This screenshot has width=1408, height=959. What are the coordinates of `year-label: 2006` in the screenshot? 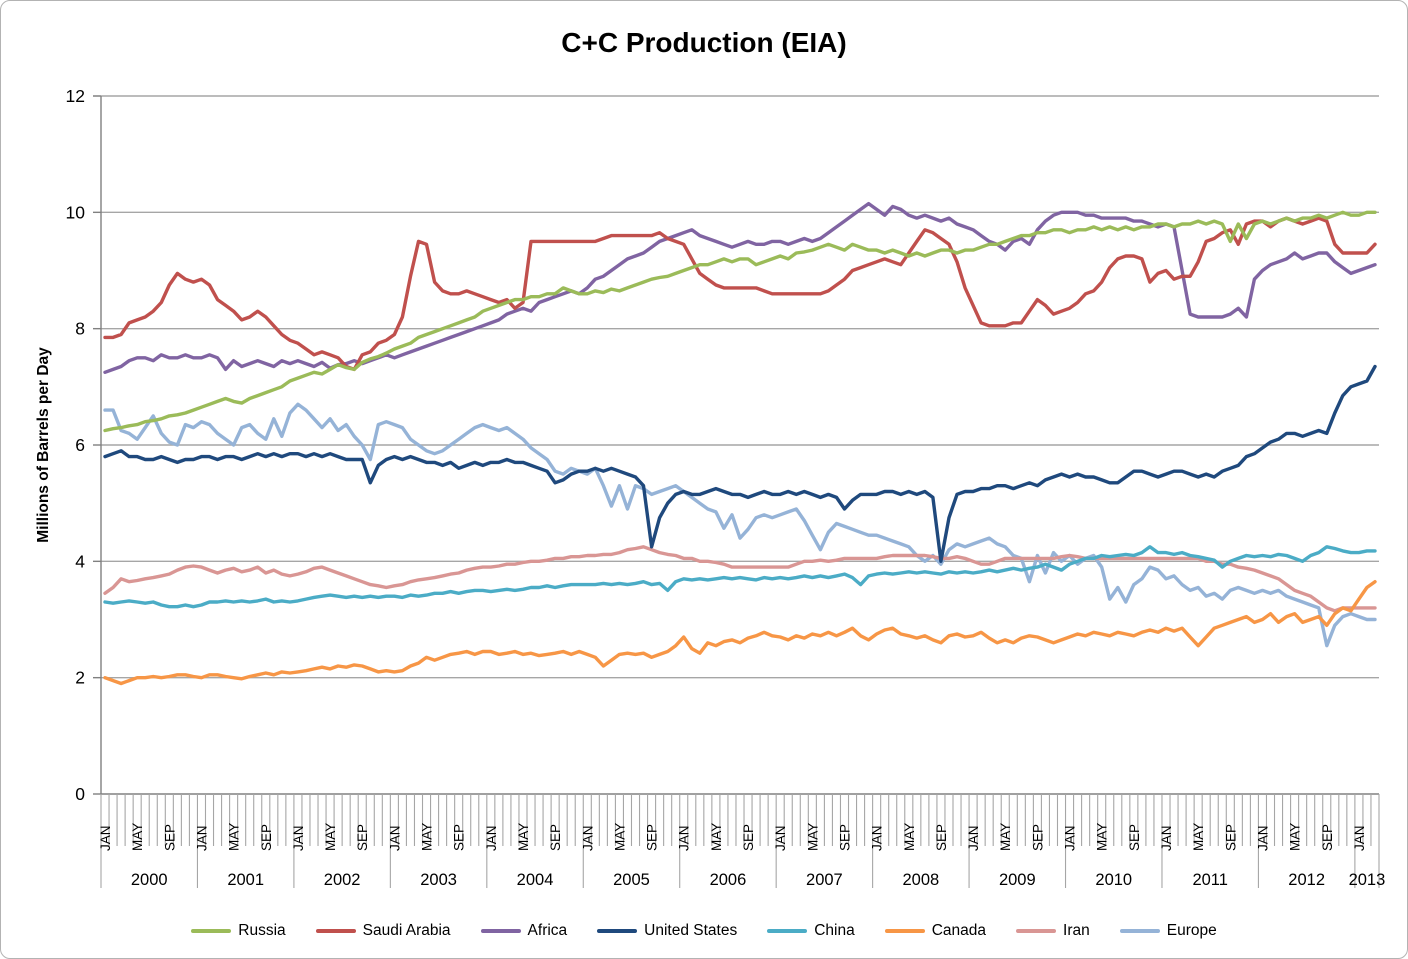 It's located at (728, 880).